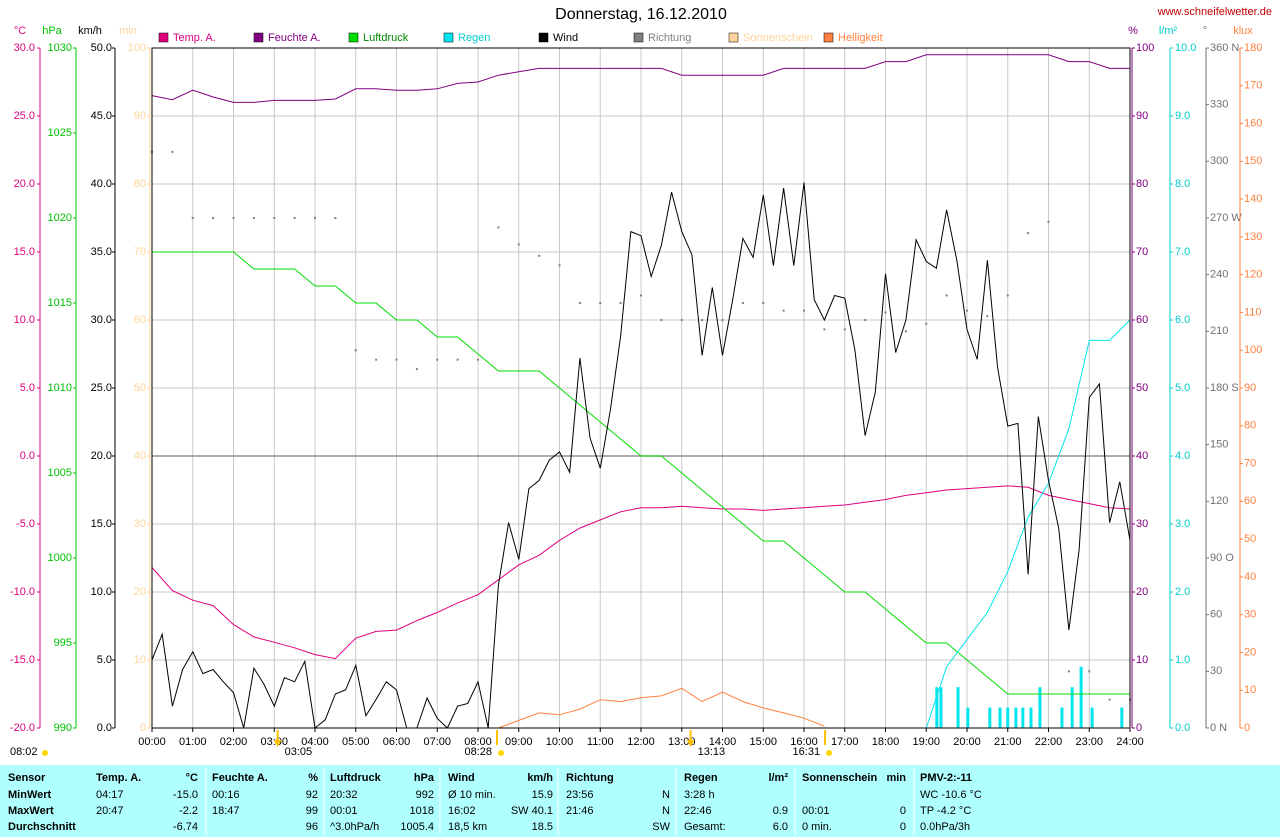 This screenshot has width=1280, height=837. What do you see at coordinates (1182, 116) in the screenshot?
I see `y-tick-label: 9.0` at bounding box center [1182, 116].